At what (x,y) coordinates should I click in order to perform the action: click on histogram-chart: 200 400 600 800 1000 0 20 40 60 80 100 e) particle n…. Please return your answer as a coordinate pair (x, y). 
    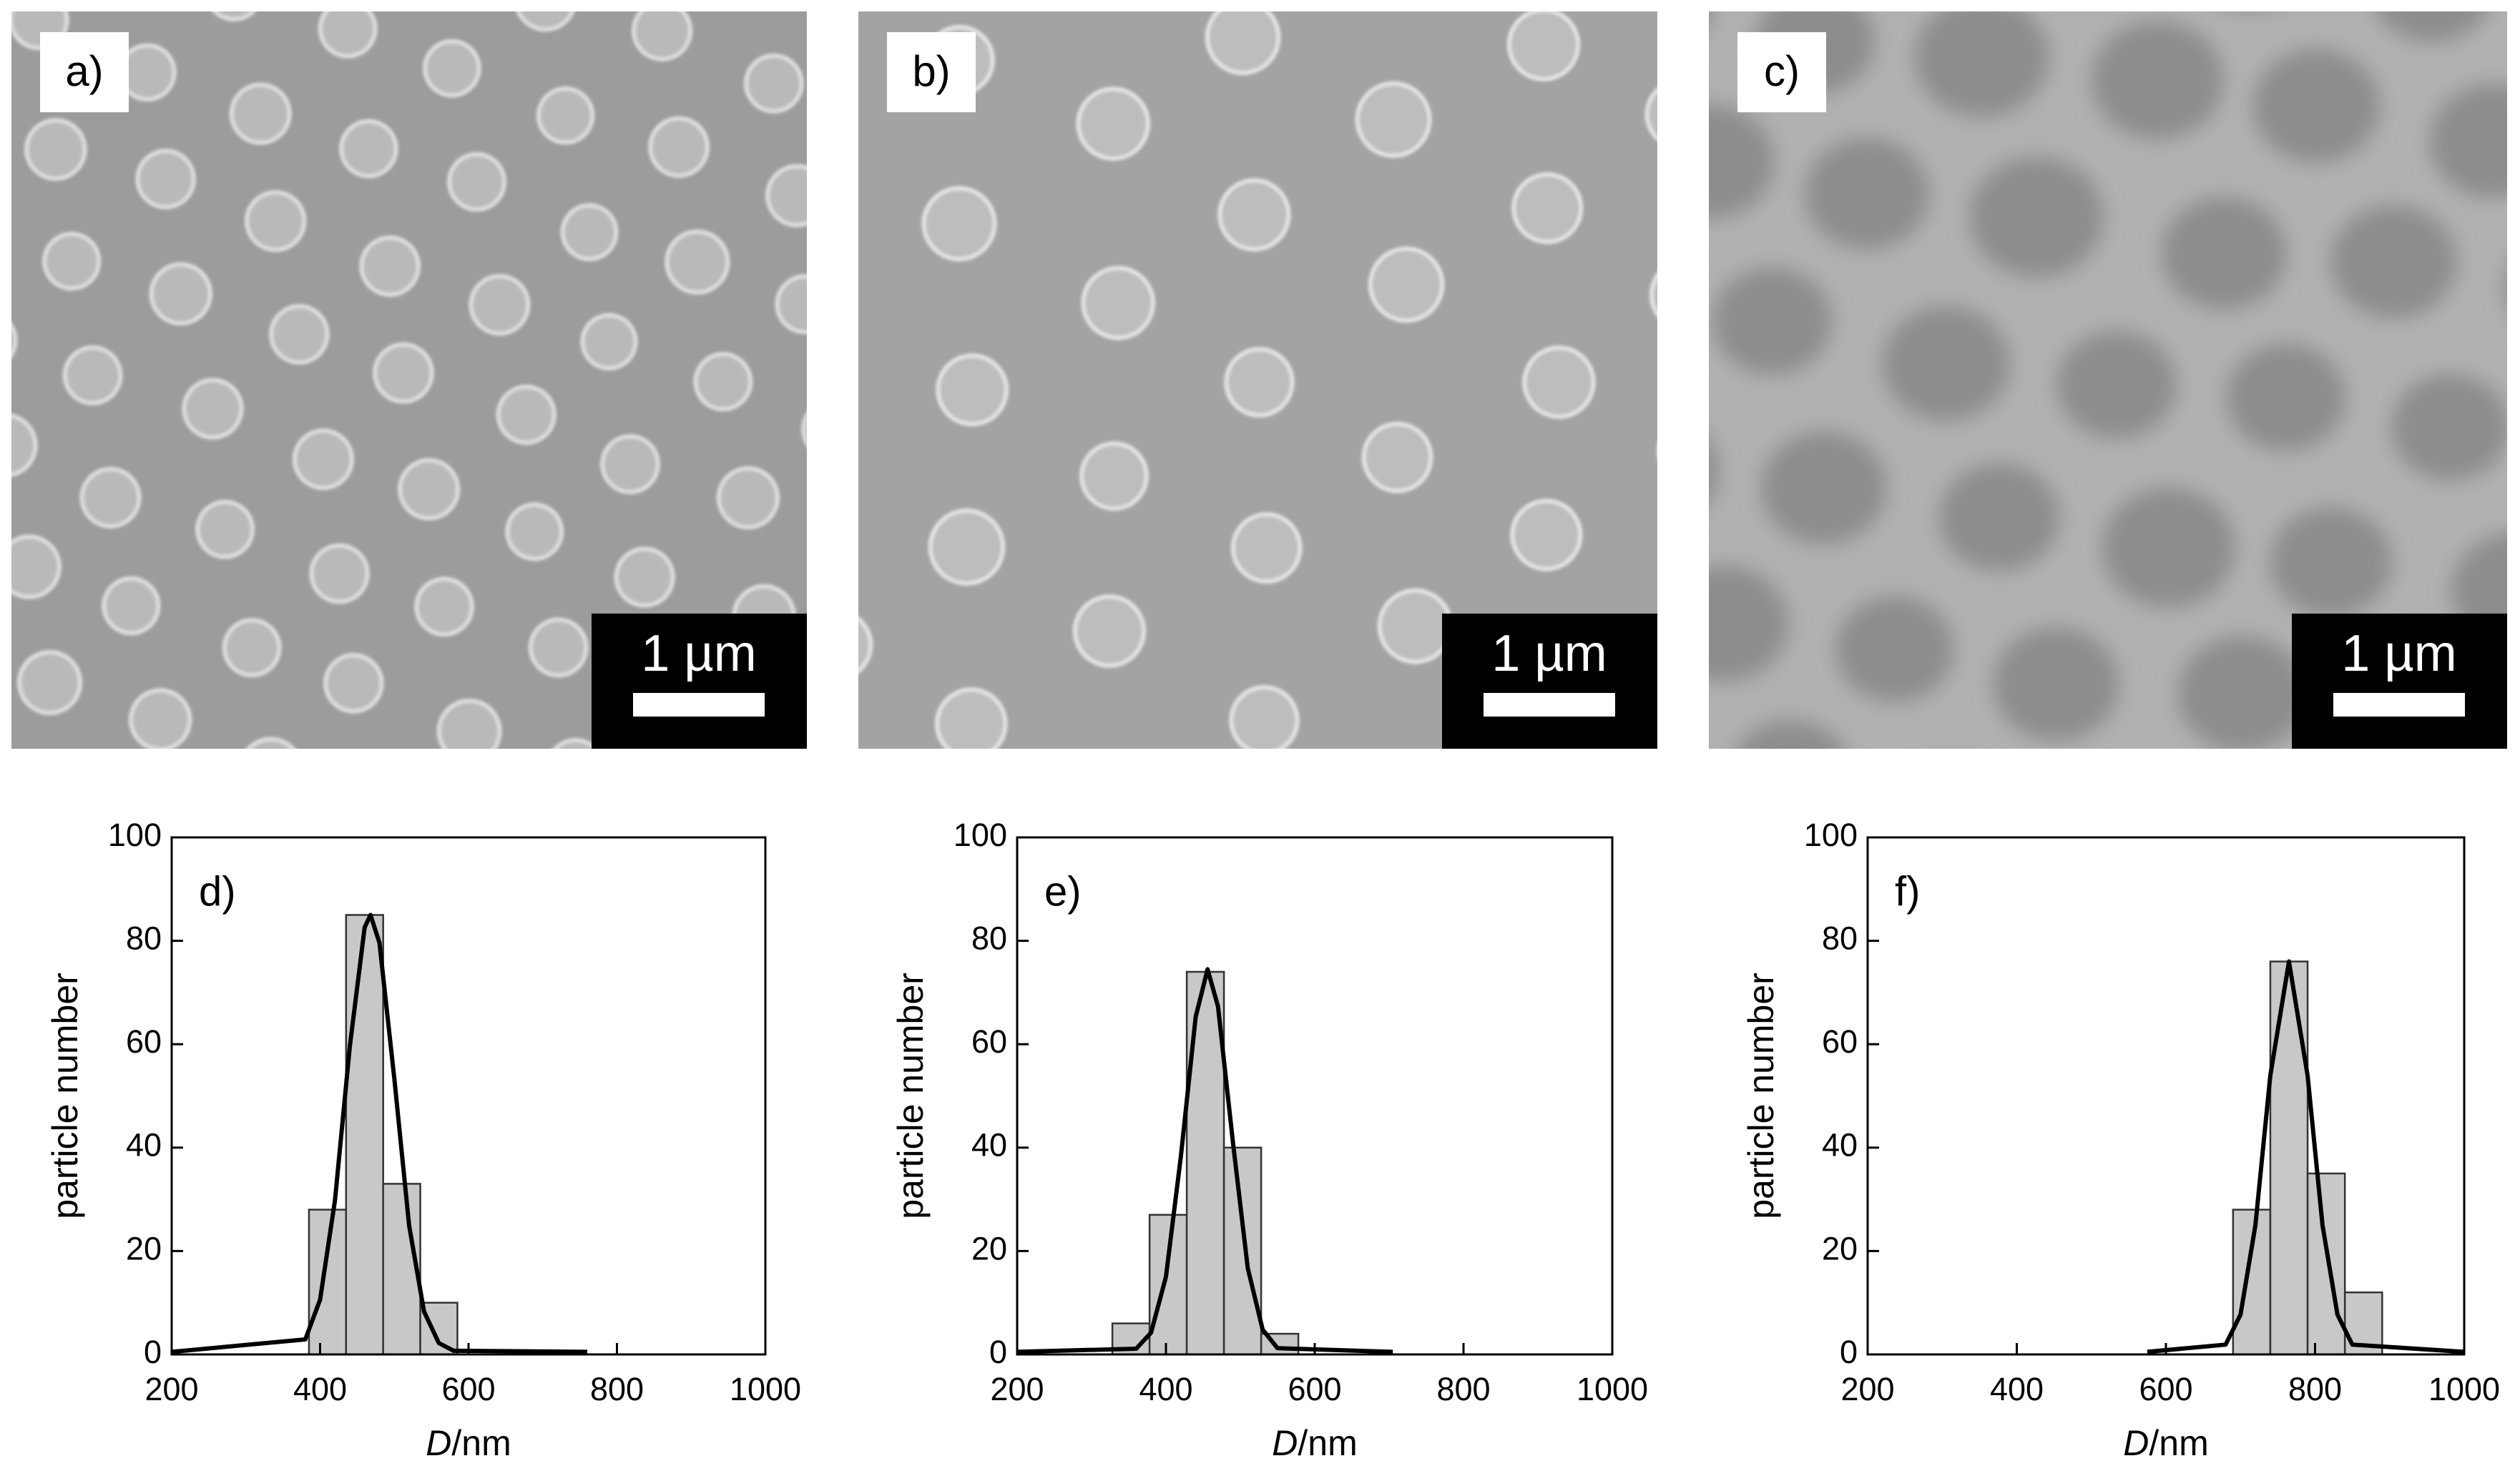
    Looking at the image, I should click on (1269, 1140).